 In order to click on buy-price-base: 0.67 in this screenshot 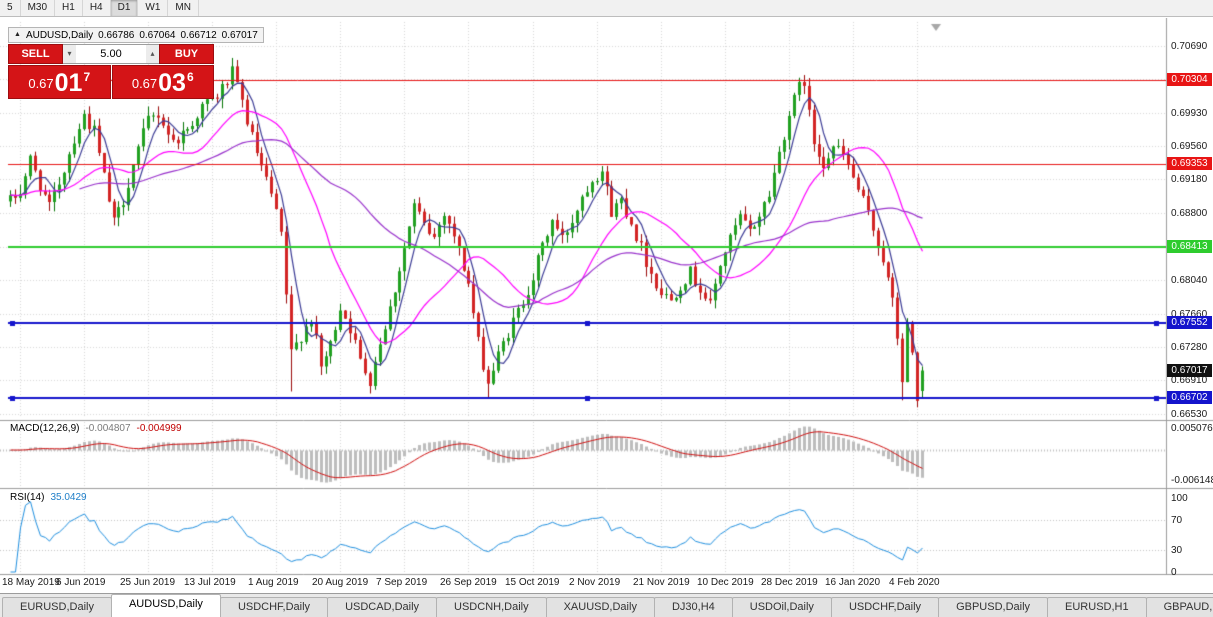, I will do `click(144, 83)`.